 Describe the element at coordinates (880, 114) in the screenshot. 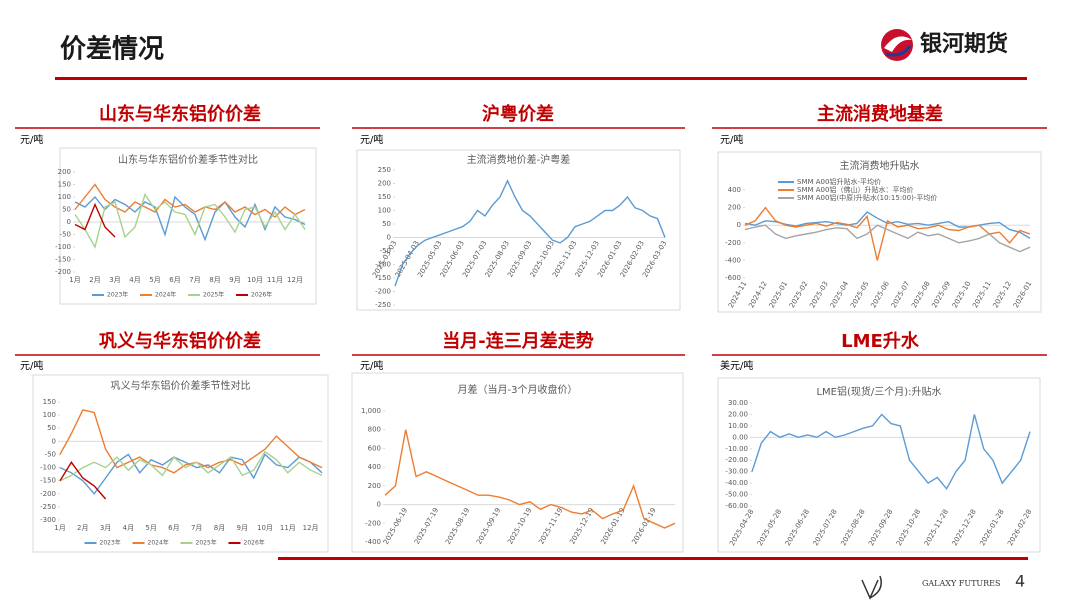

I see `panel-heading: 主流消费地基差` at that location.